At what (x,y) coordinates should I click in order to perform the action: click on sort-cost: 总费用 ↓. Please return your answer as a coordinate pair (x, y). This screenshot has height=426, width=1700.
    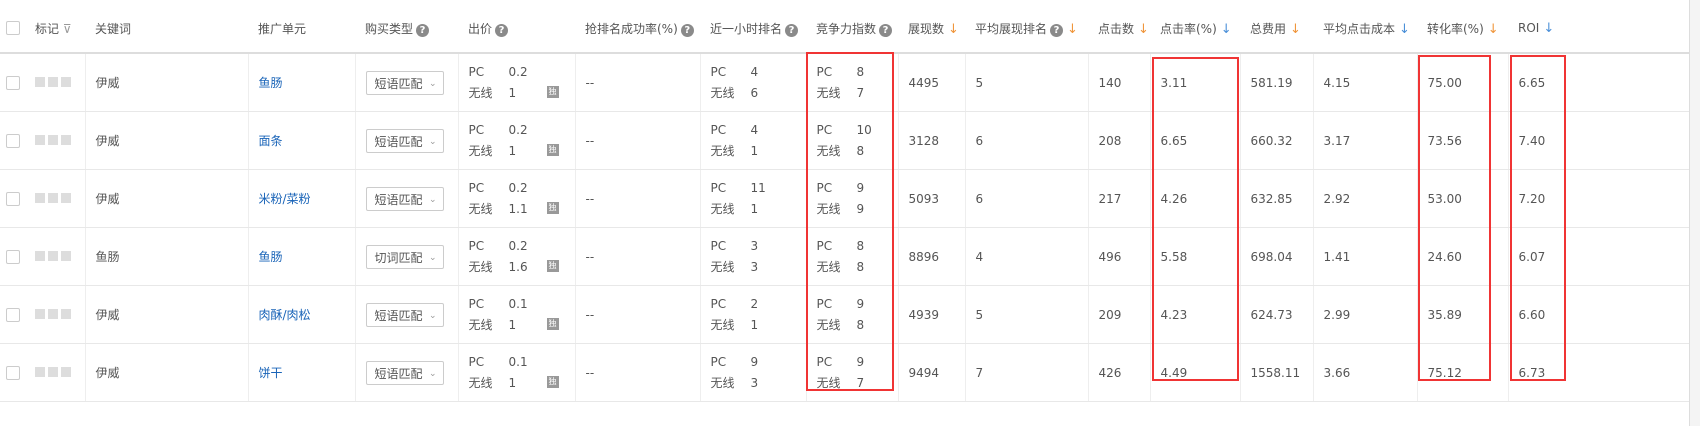
    Looking at the image, I should click on (1276, 27).